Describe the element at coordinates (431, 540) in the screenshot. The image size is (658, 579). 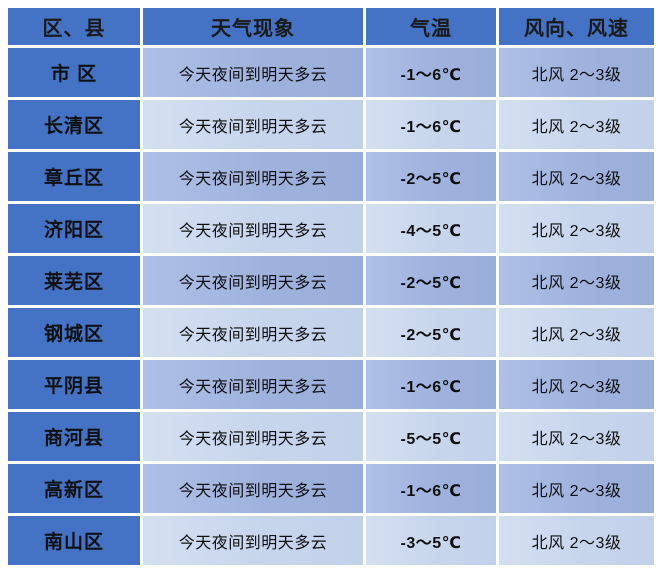
I see `cell-temperature: -3～5℃` at that location.